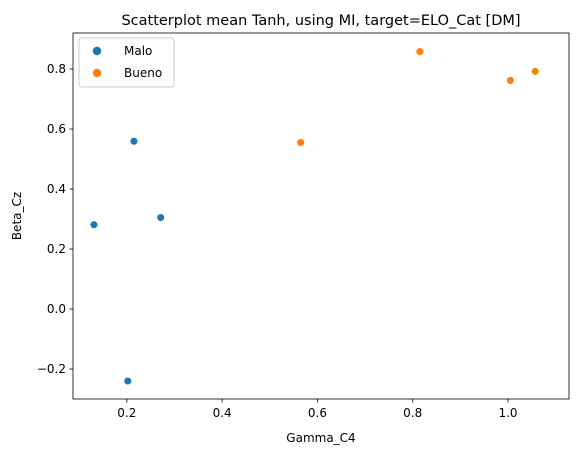  What do you see at coordinates (56, 189) in the screenshot?
I see `y-tick-label: 0.4` at bounding box center [56, 189].